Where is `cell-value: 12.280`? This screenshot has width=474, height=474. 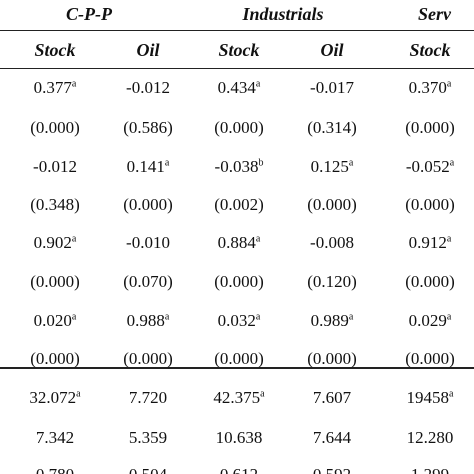
cell-value: 12.280 is located at coordinates (430, 437).